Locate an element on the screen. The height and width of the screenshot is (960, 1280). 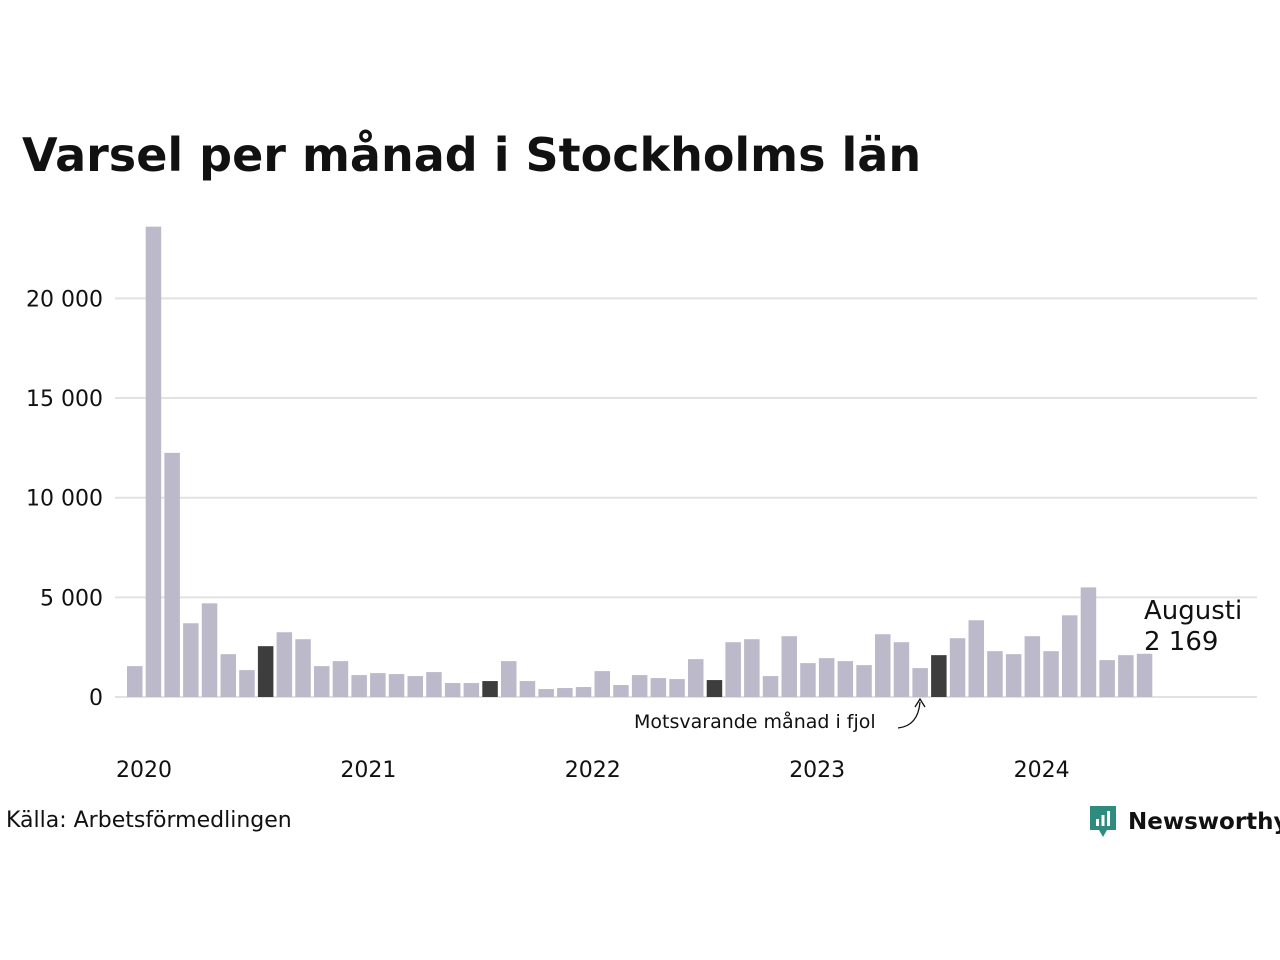
x-axis-labels: 2020 2021 2022 2023 2024 is located at coordinates (593, 770).